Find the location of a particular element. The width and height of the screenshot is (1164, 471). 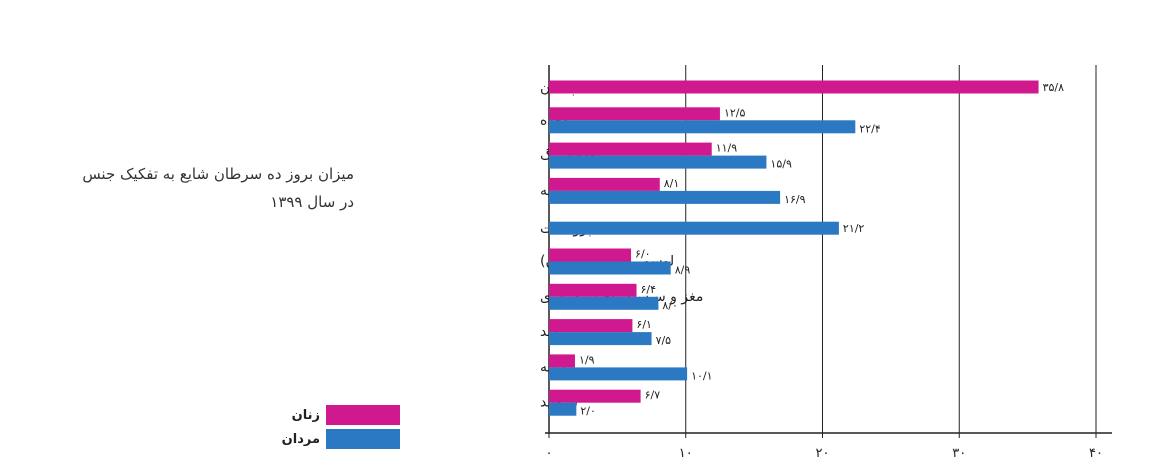

legend-item-men: مردان is located at coordinates (340, 439).